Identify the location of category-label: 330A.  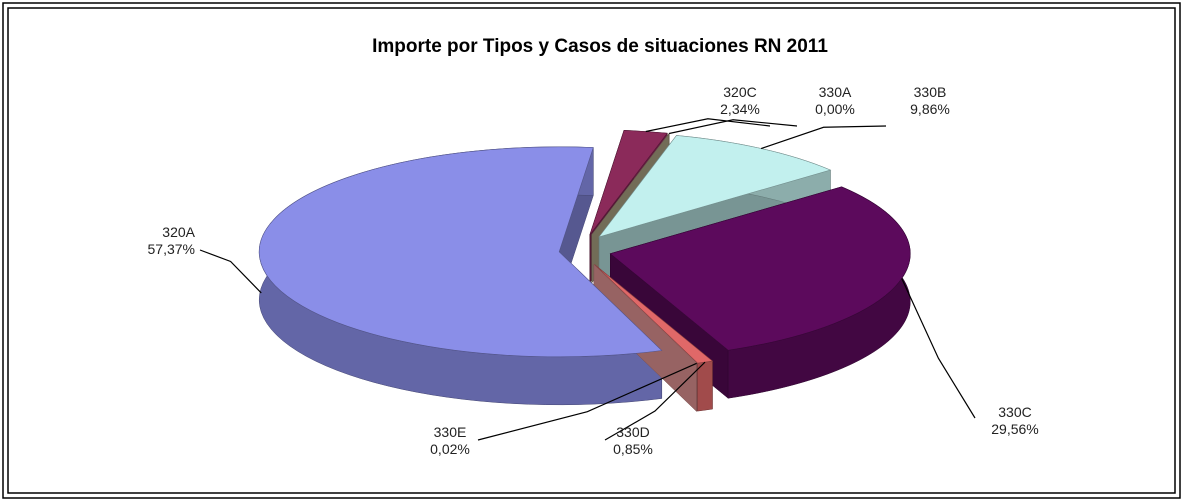
(835, 92).